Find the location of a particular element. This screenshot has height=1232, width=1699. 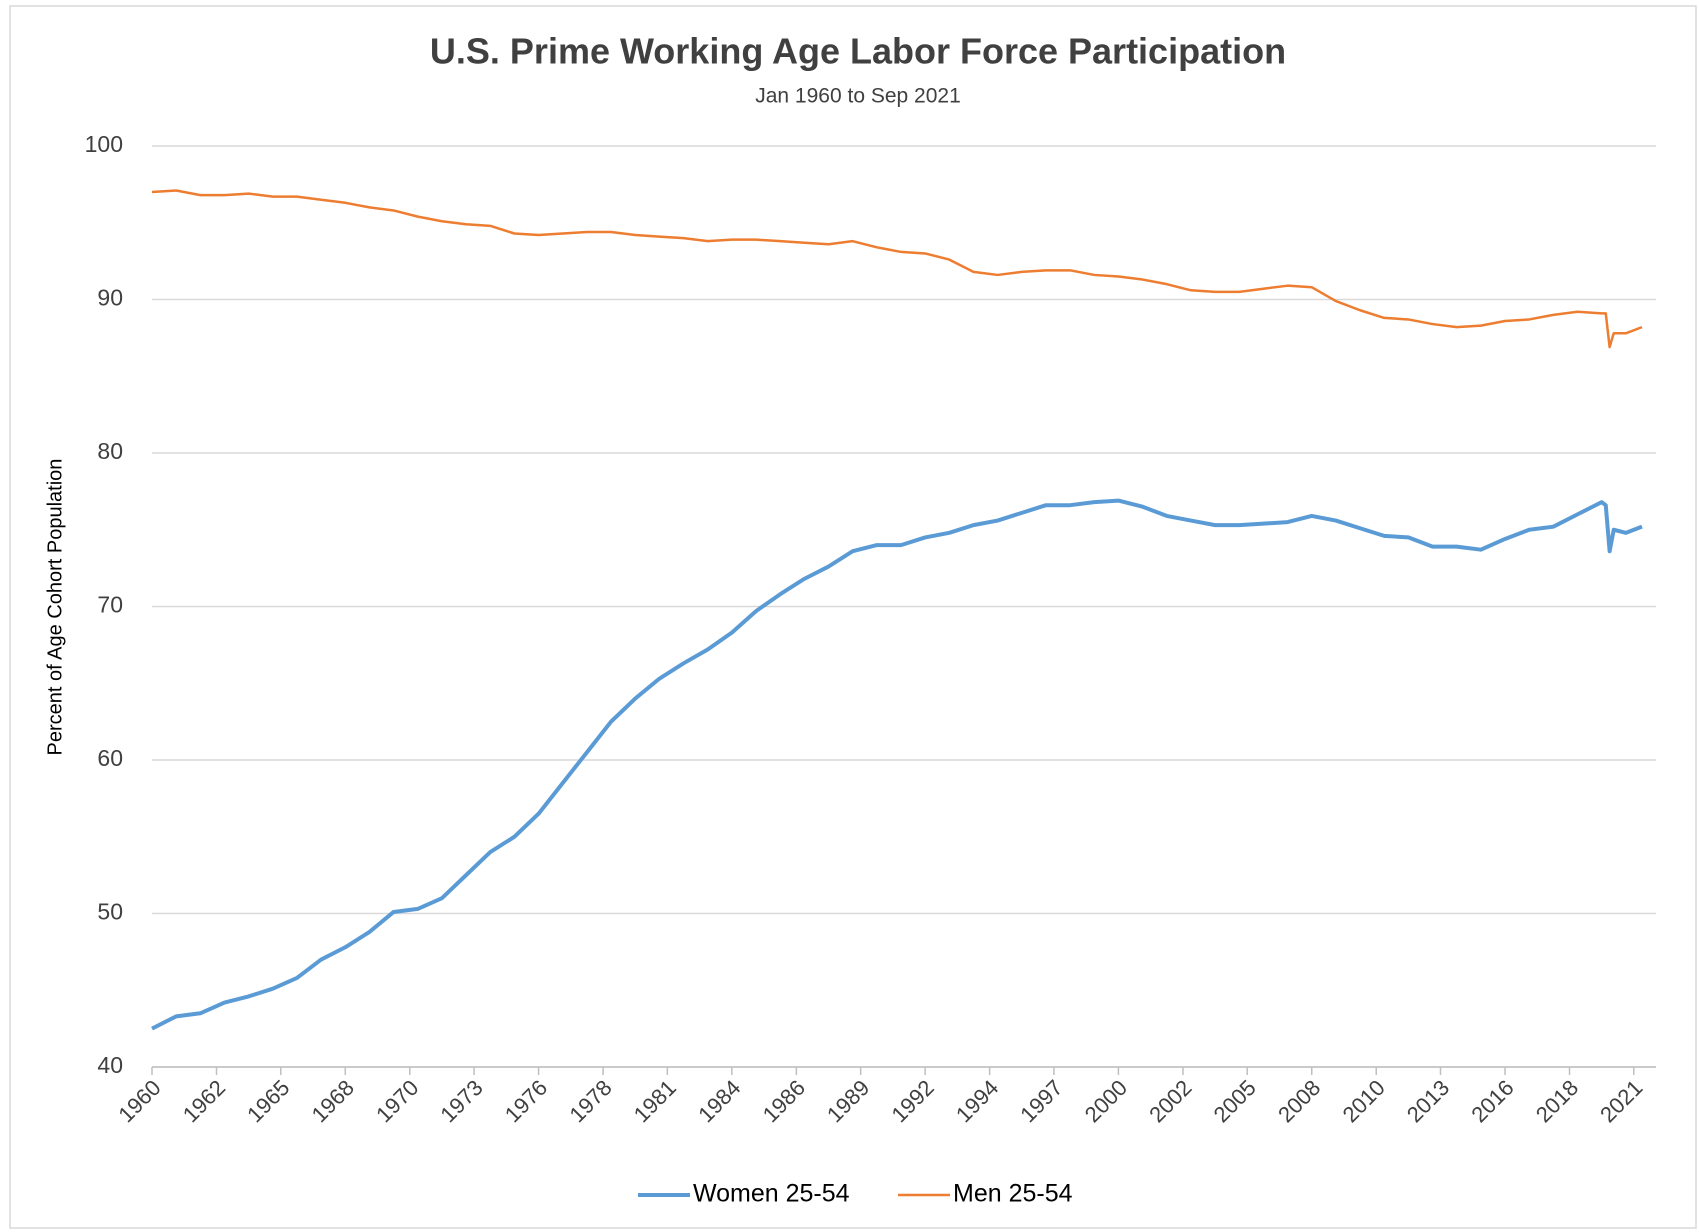

x-tick-label: 2008 is located at coordinates (1299, 1101).